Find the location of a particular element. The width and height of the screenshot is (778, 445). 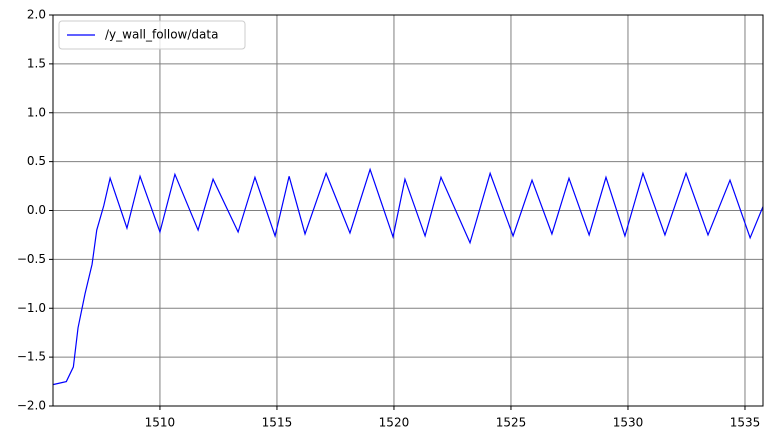

x-tick-label: 1520 is located at coordinates (394, 423).